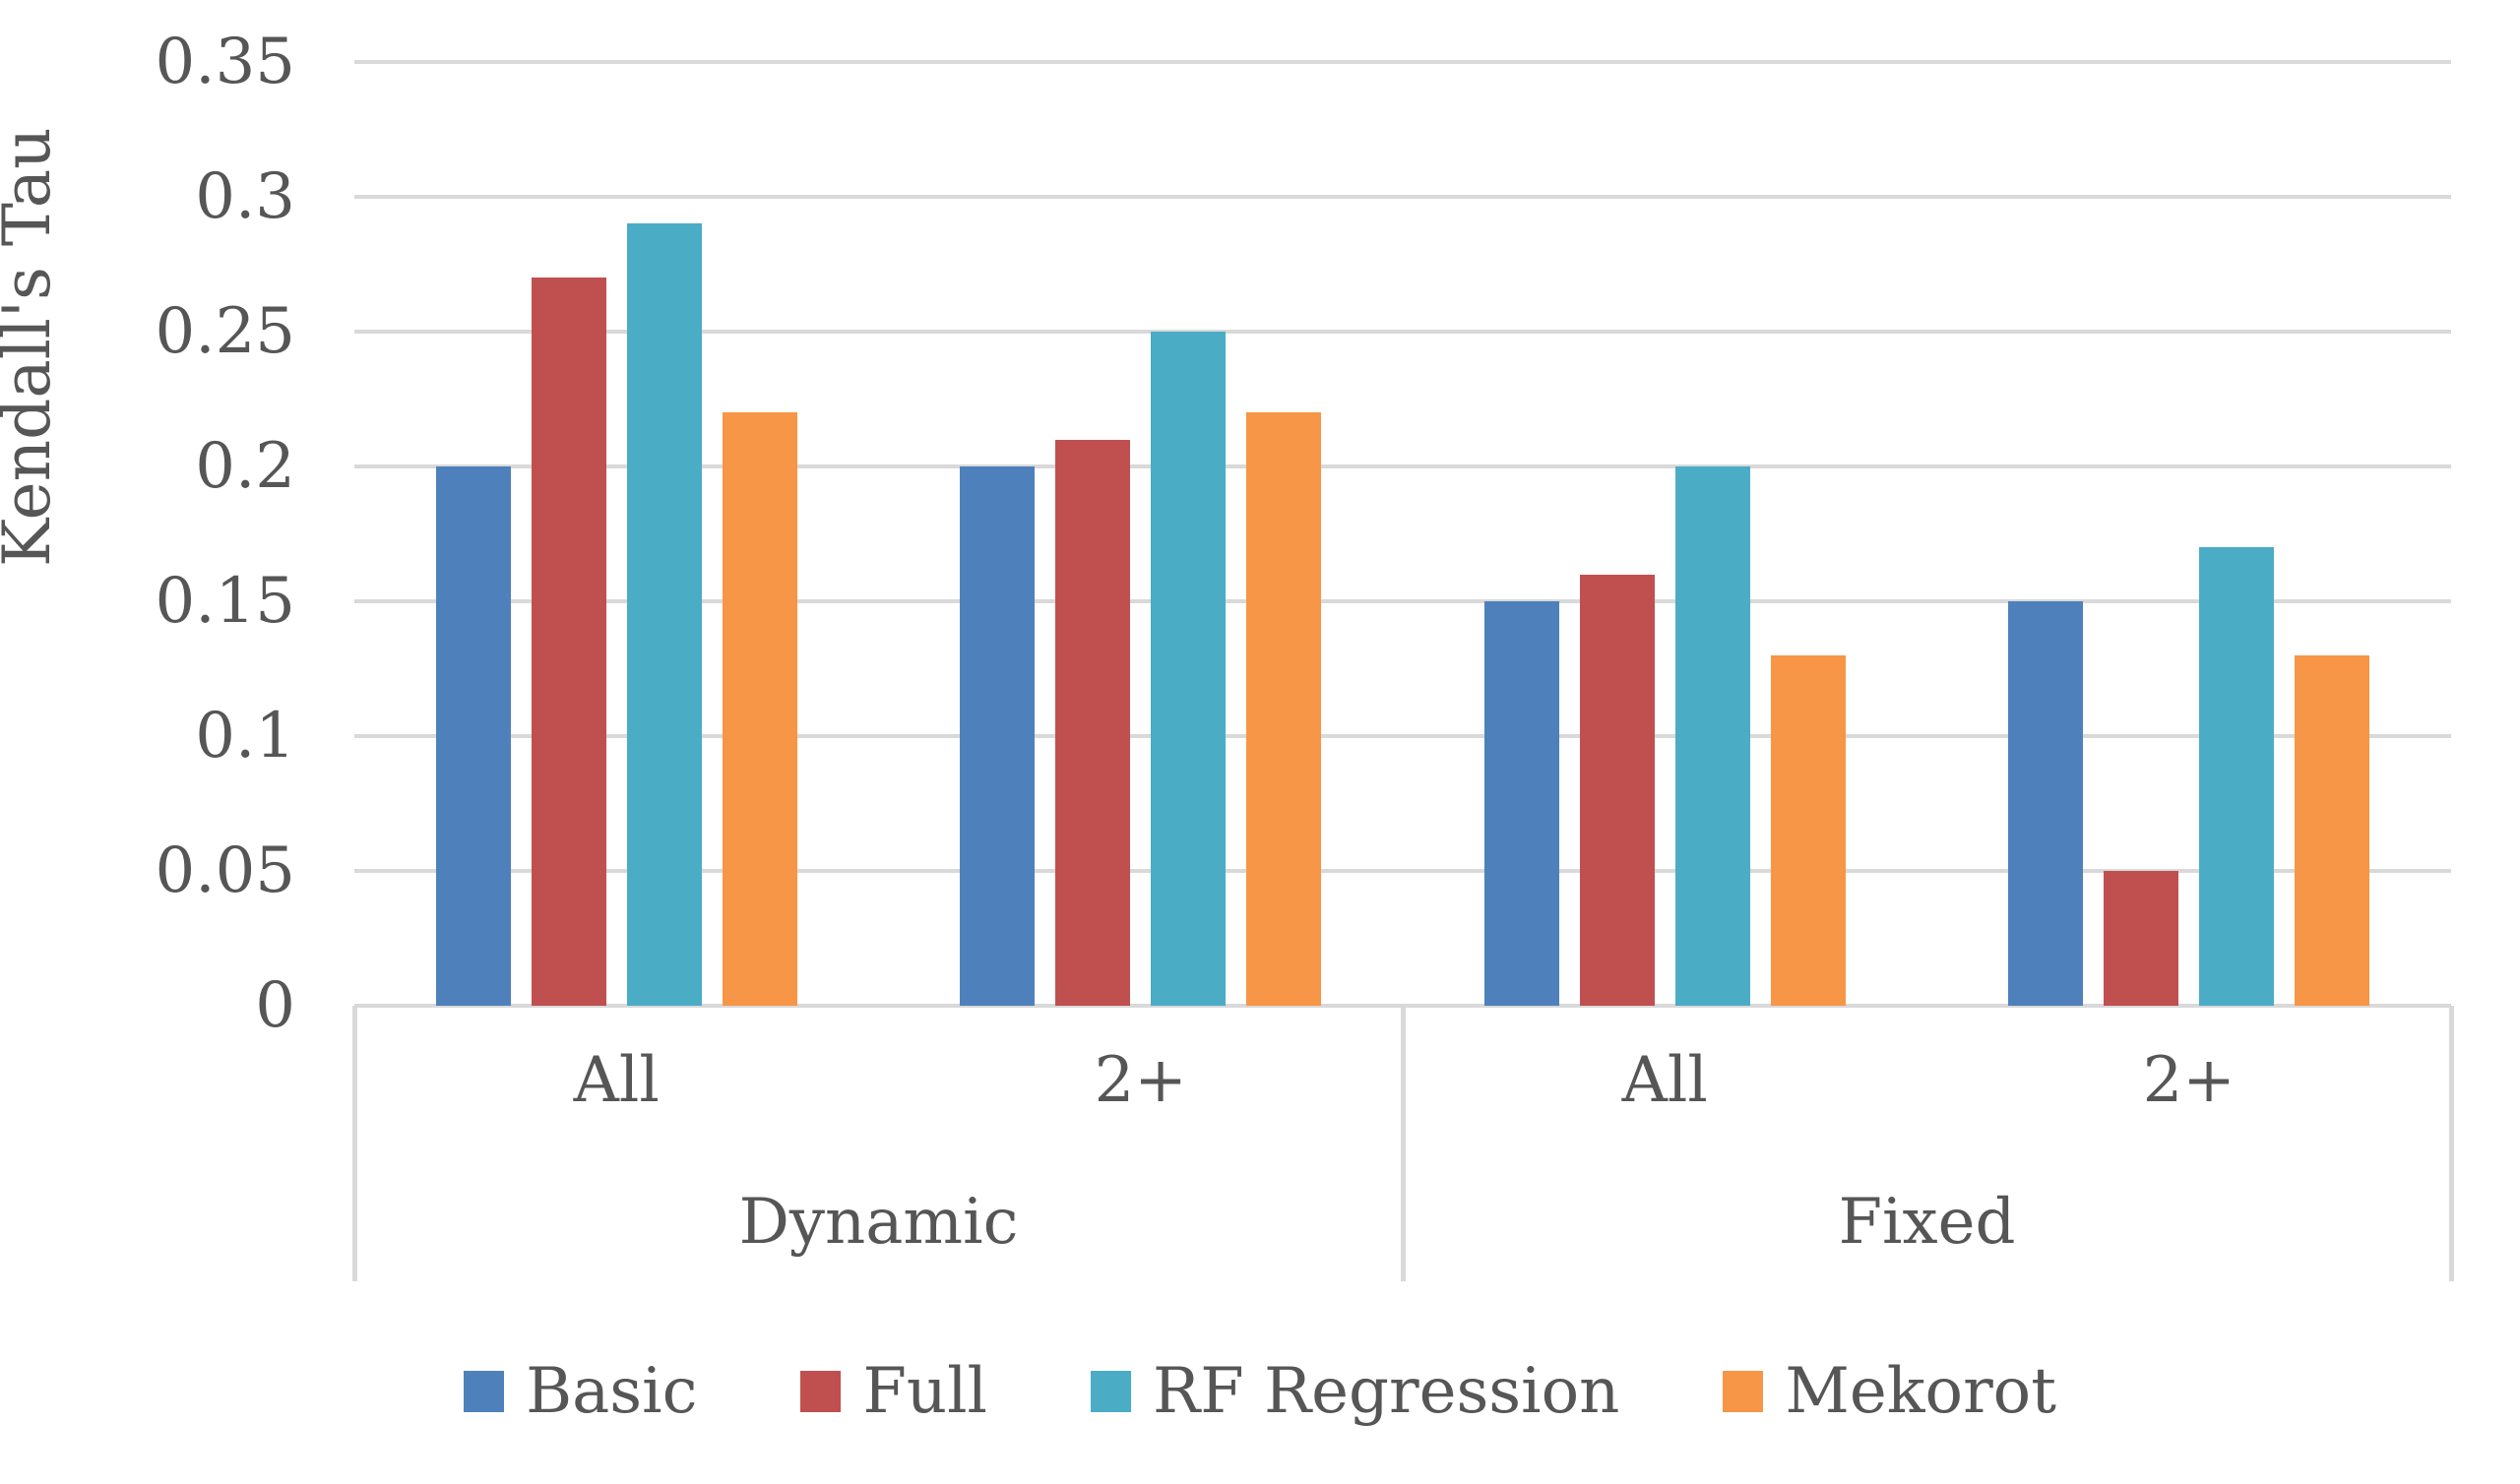 The image size is (2520, 1484). I want to click on category-group-divider, so click(1403, 1144).